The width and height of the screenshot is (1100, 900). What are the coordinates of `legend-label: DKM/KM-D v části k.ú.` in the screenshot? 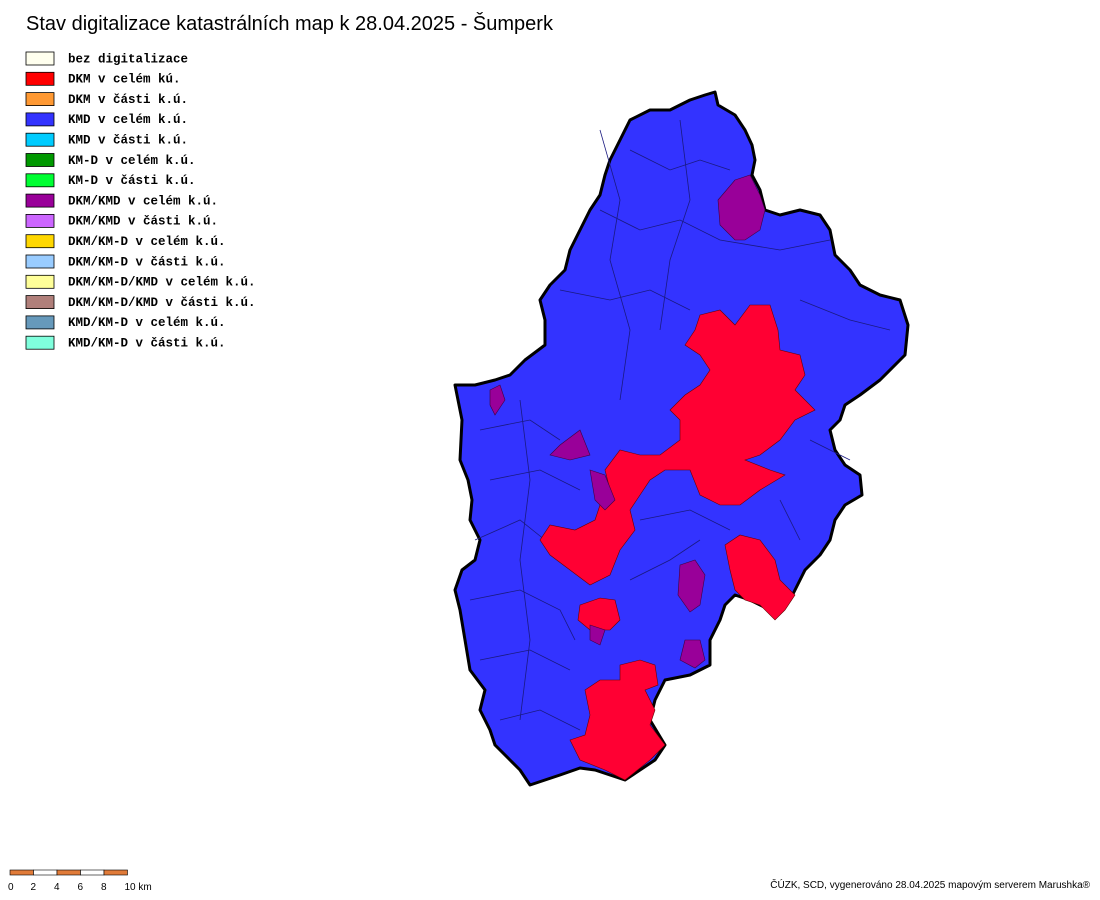 It's located at (147, 262).